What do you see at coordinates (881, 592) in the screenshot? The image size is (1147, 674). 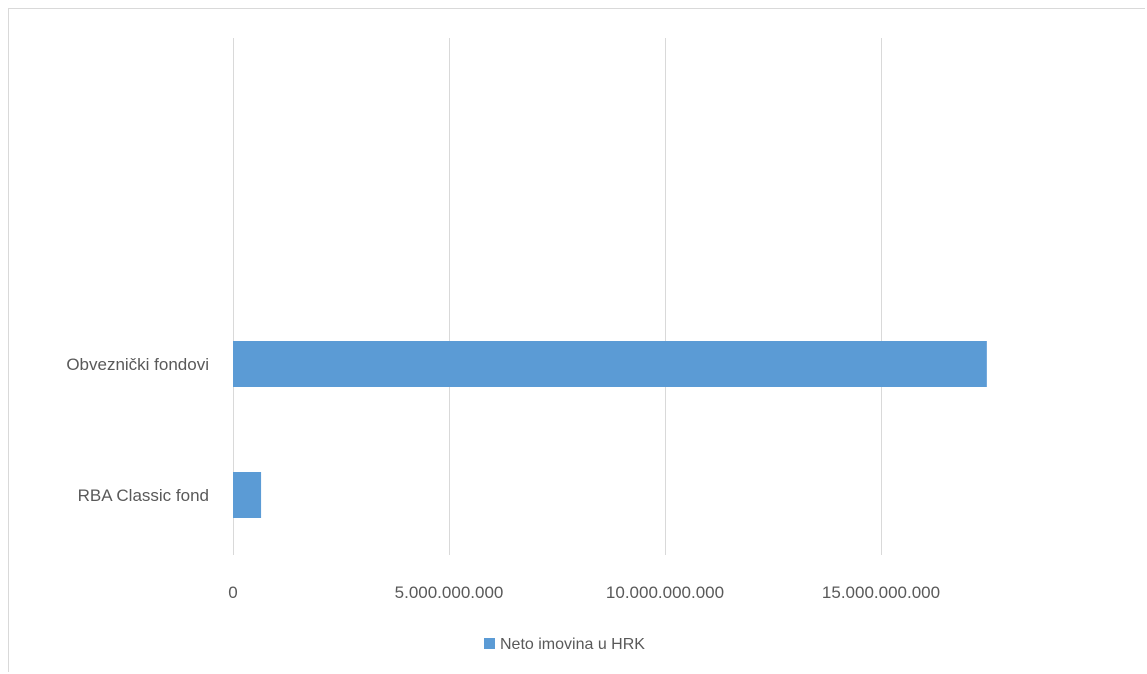 I see `x-tick-label: 15.000.000.000` at bounding box center [881, 592].